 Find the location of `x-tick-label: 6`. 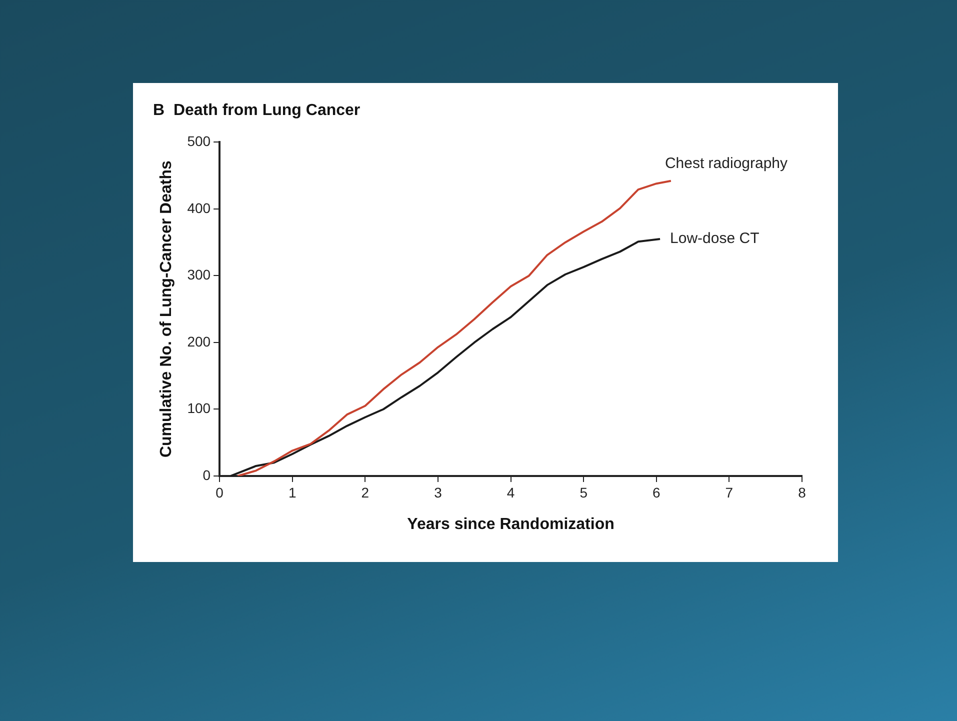

x-tick-label: 6 is located at coordinates (656, 492).